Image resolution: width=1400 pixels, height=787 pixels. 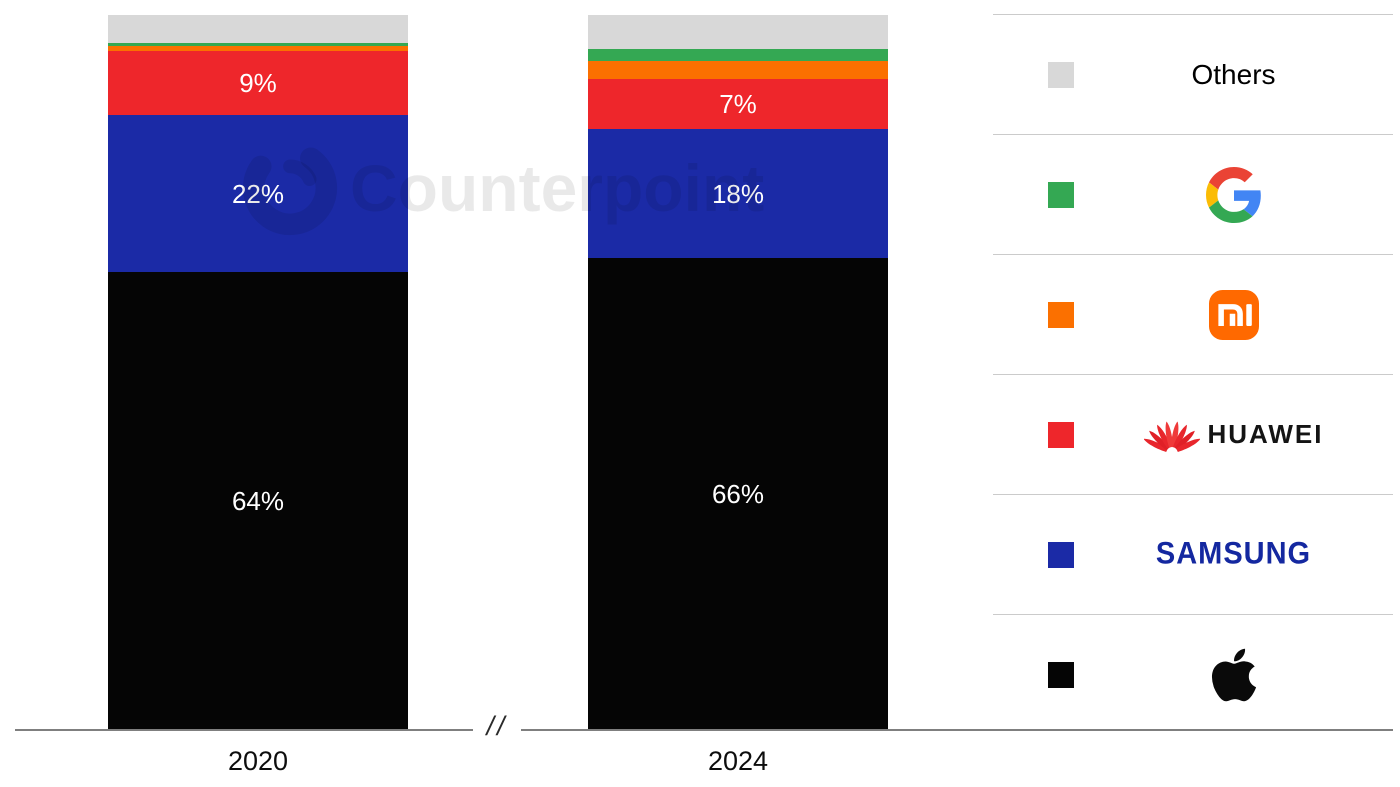 I want to click on segment-value-label: 18%, so click(x=738, y=193).